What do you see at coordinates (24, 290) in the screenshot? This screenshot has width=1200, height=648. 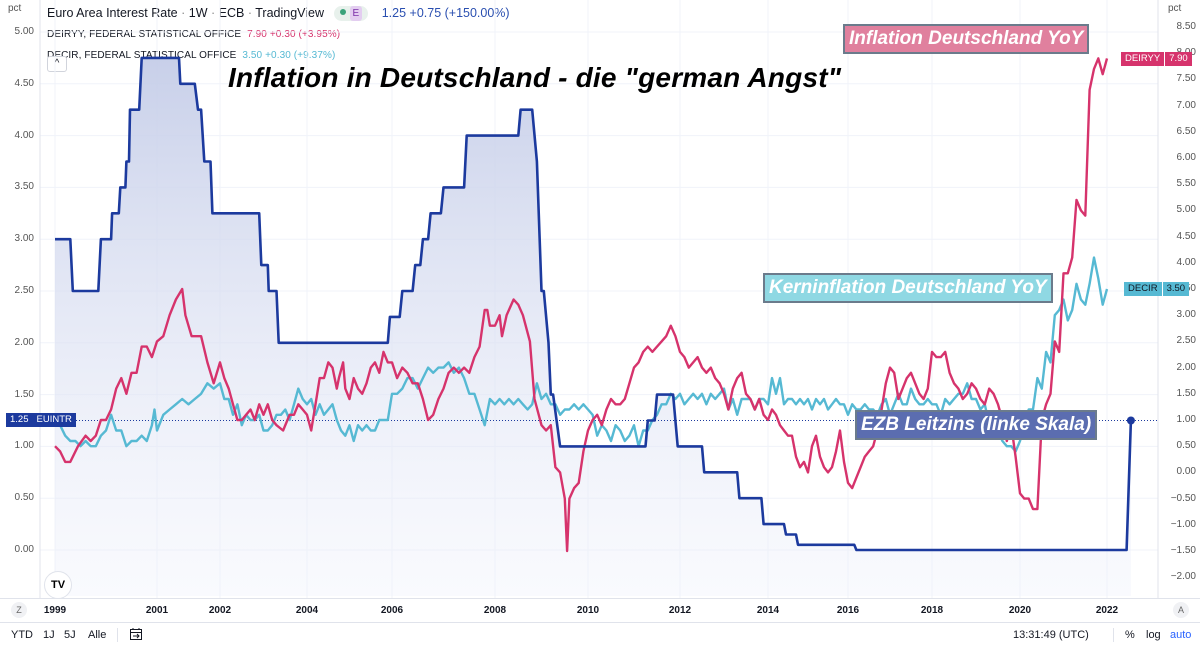 I see `left-axis-tick: 2.50` at bounding box center [24, 290].